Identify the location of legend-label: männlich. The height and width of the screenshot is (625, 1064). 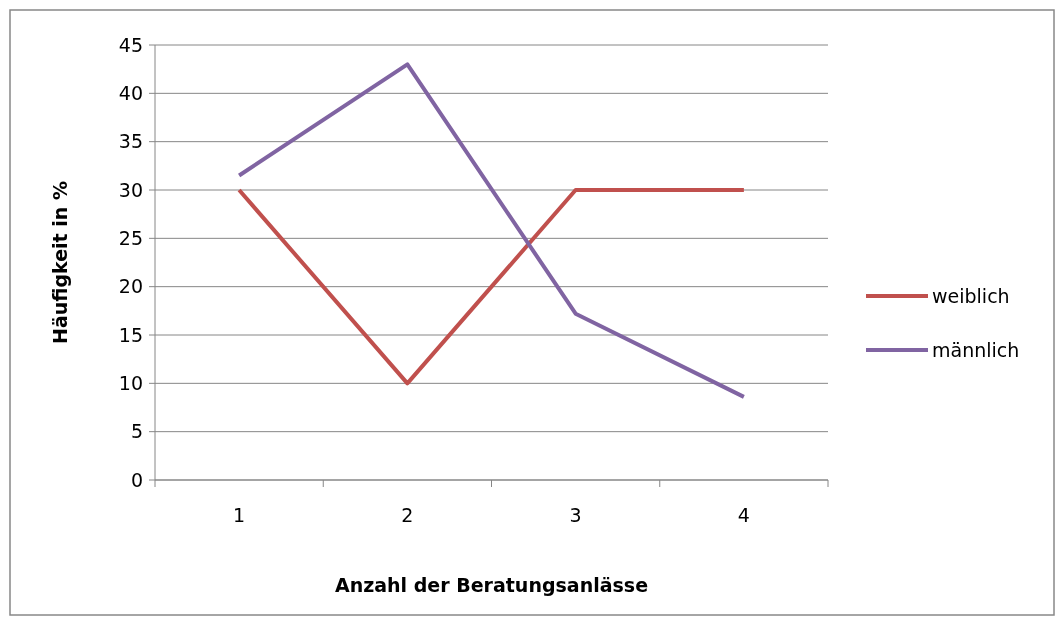
(976, 349).